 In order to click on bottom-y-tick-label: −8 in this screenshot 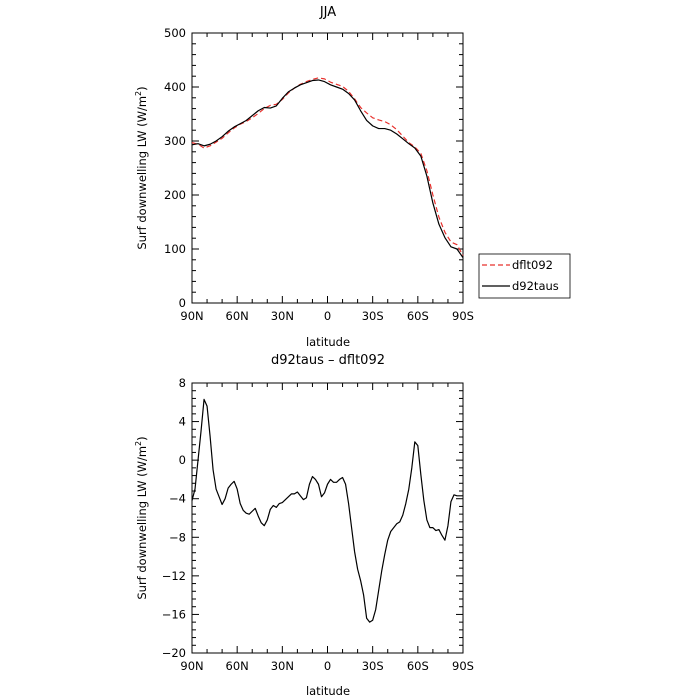, I will do `click(177, 537)`.